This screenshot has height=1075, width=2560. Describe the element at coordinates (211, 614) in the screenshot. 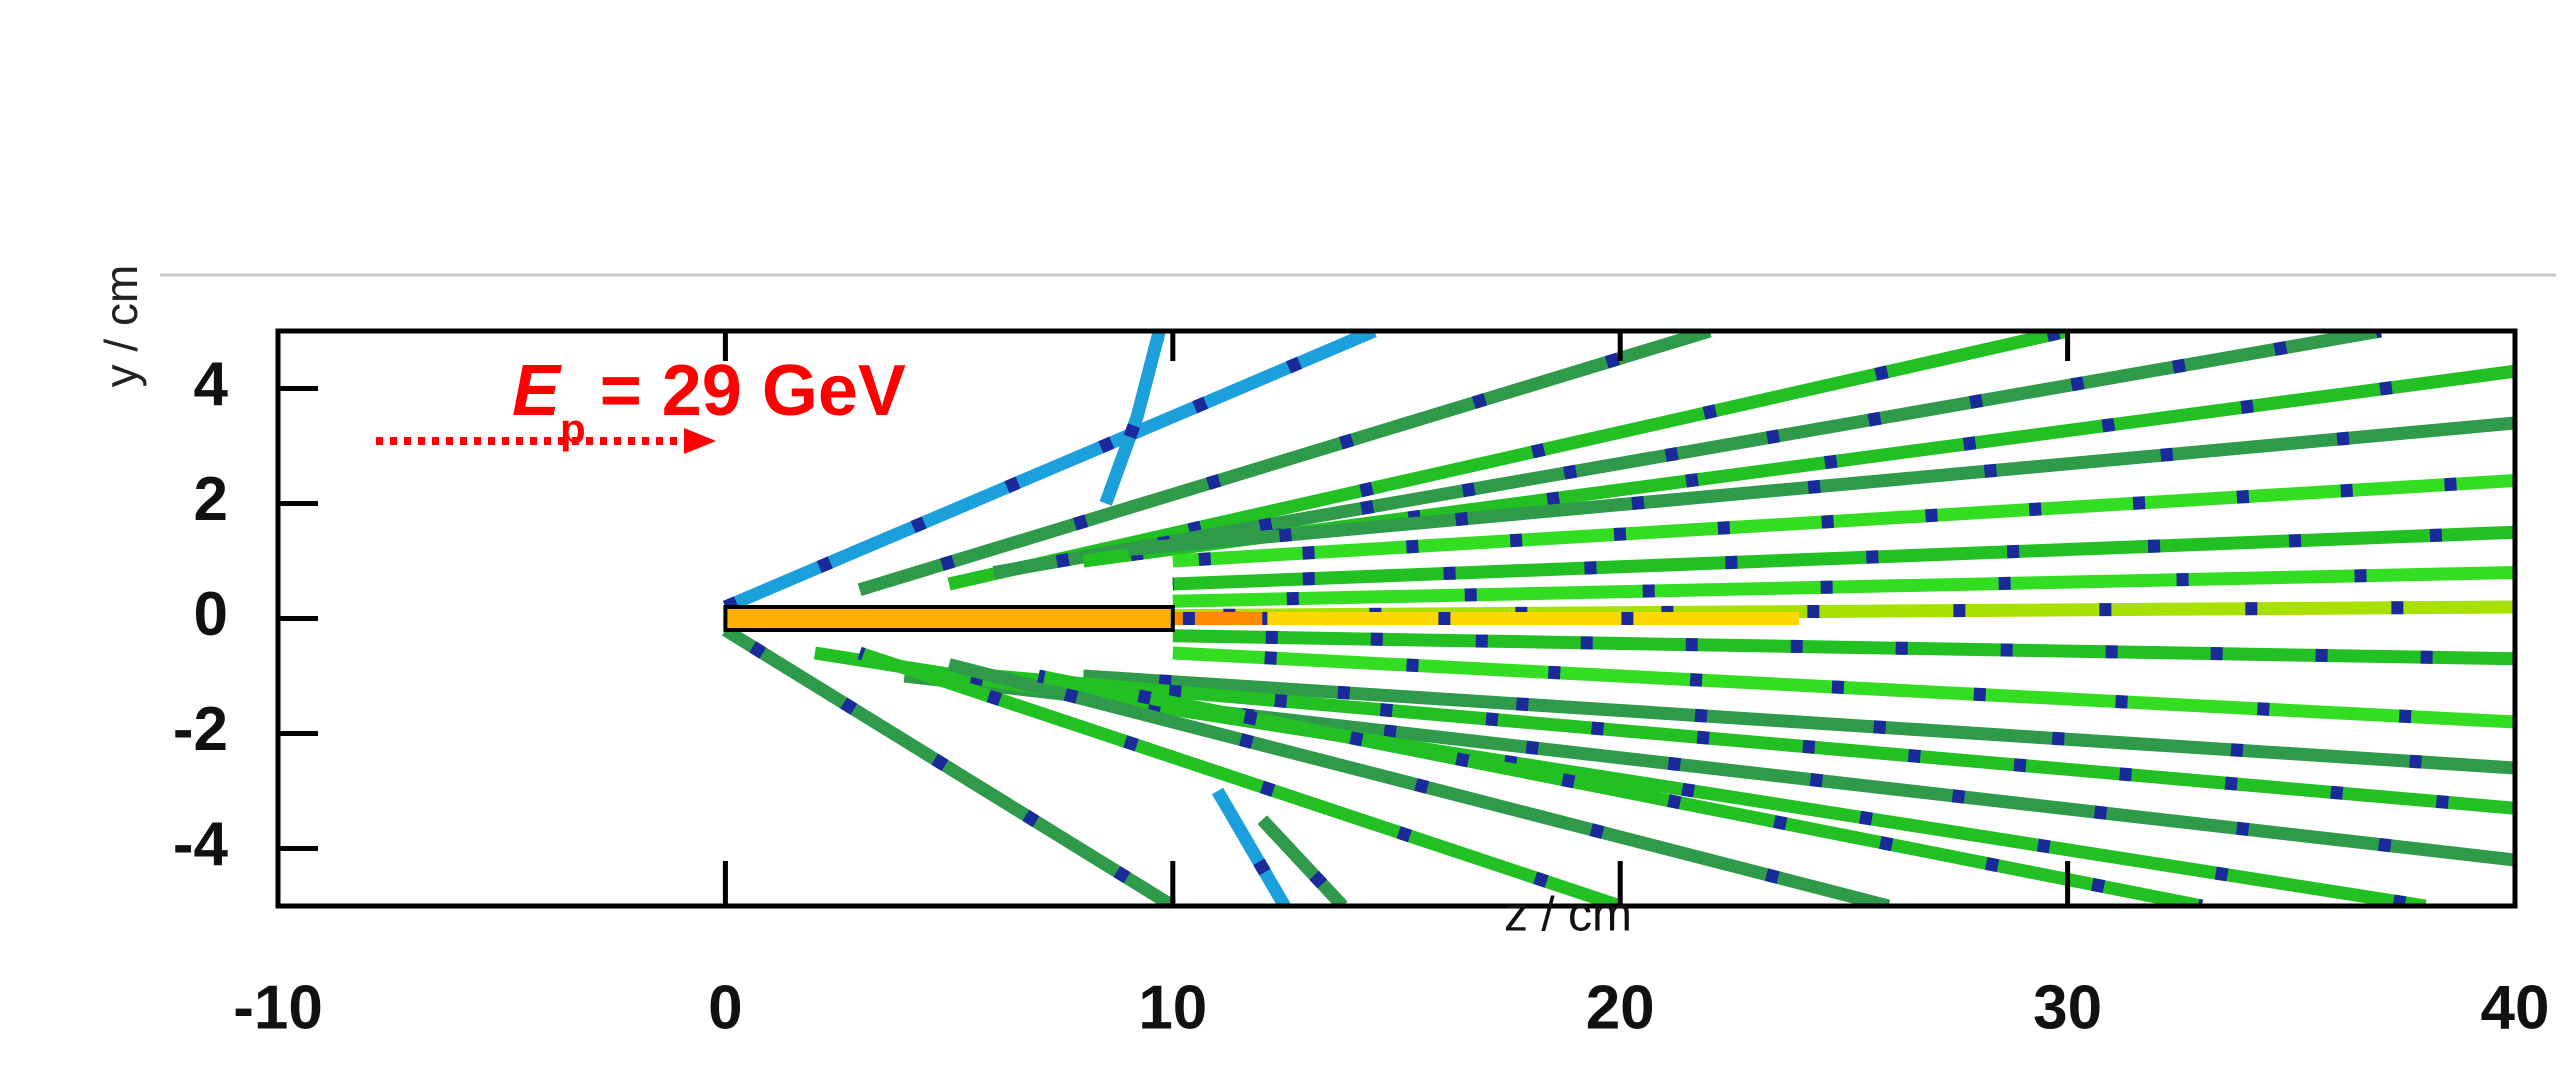

I see `y-tick-label: 0` at that location.